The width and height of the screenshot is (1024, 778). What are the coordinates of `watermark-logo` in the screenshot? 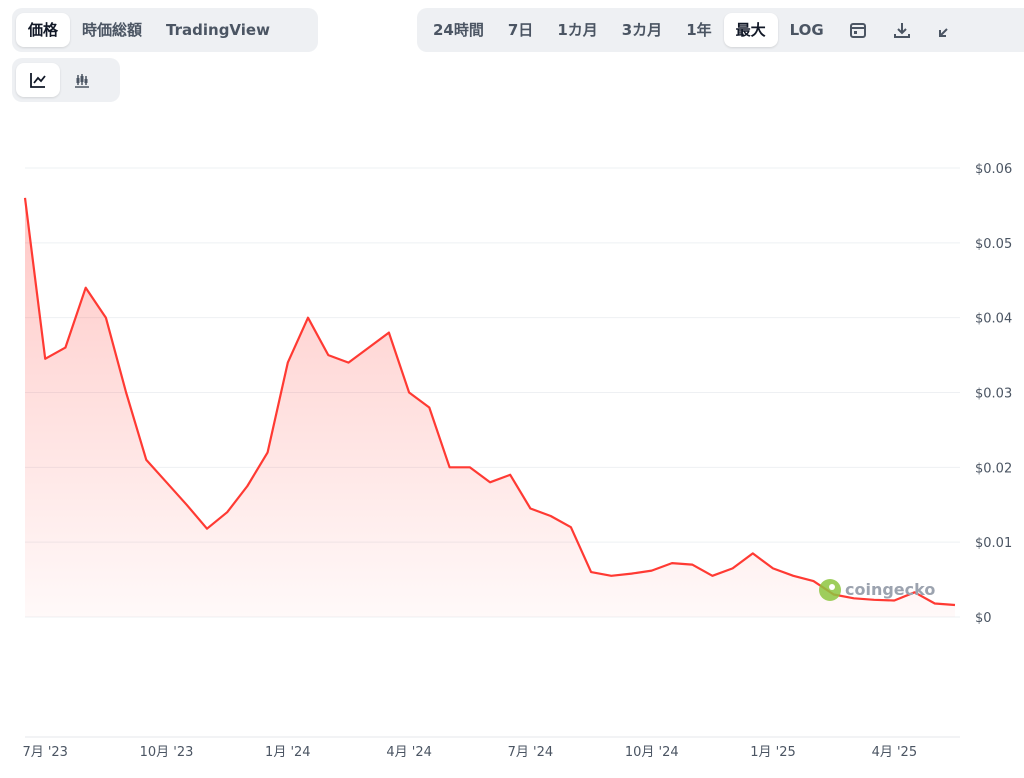 It's located at (830, 590).